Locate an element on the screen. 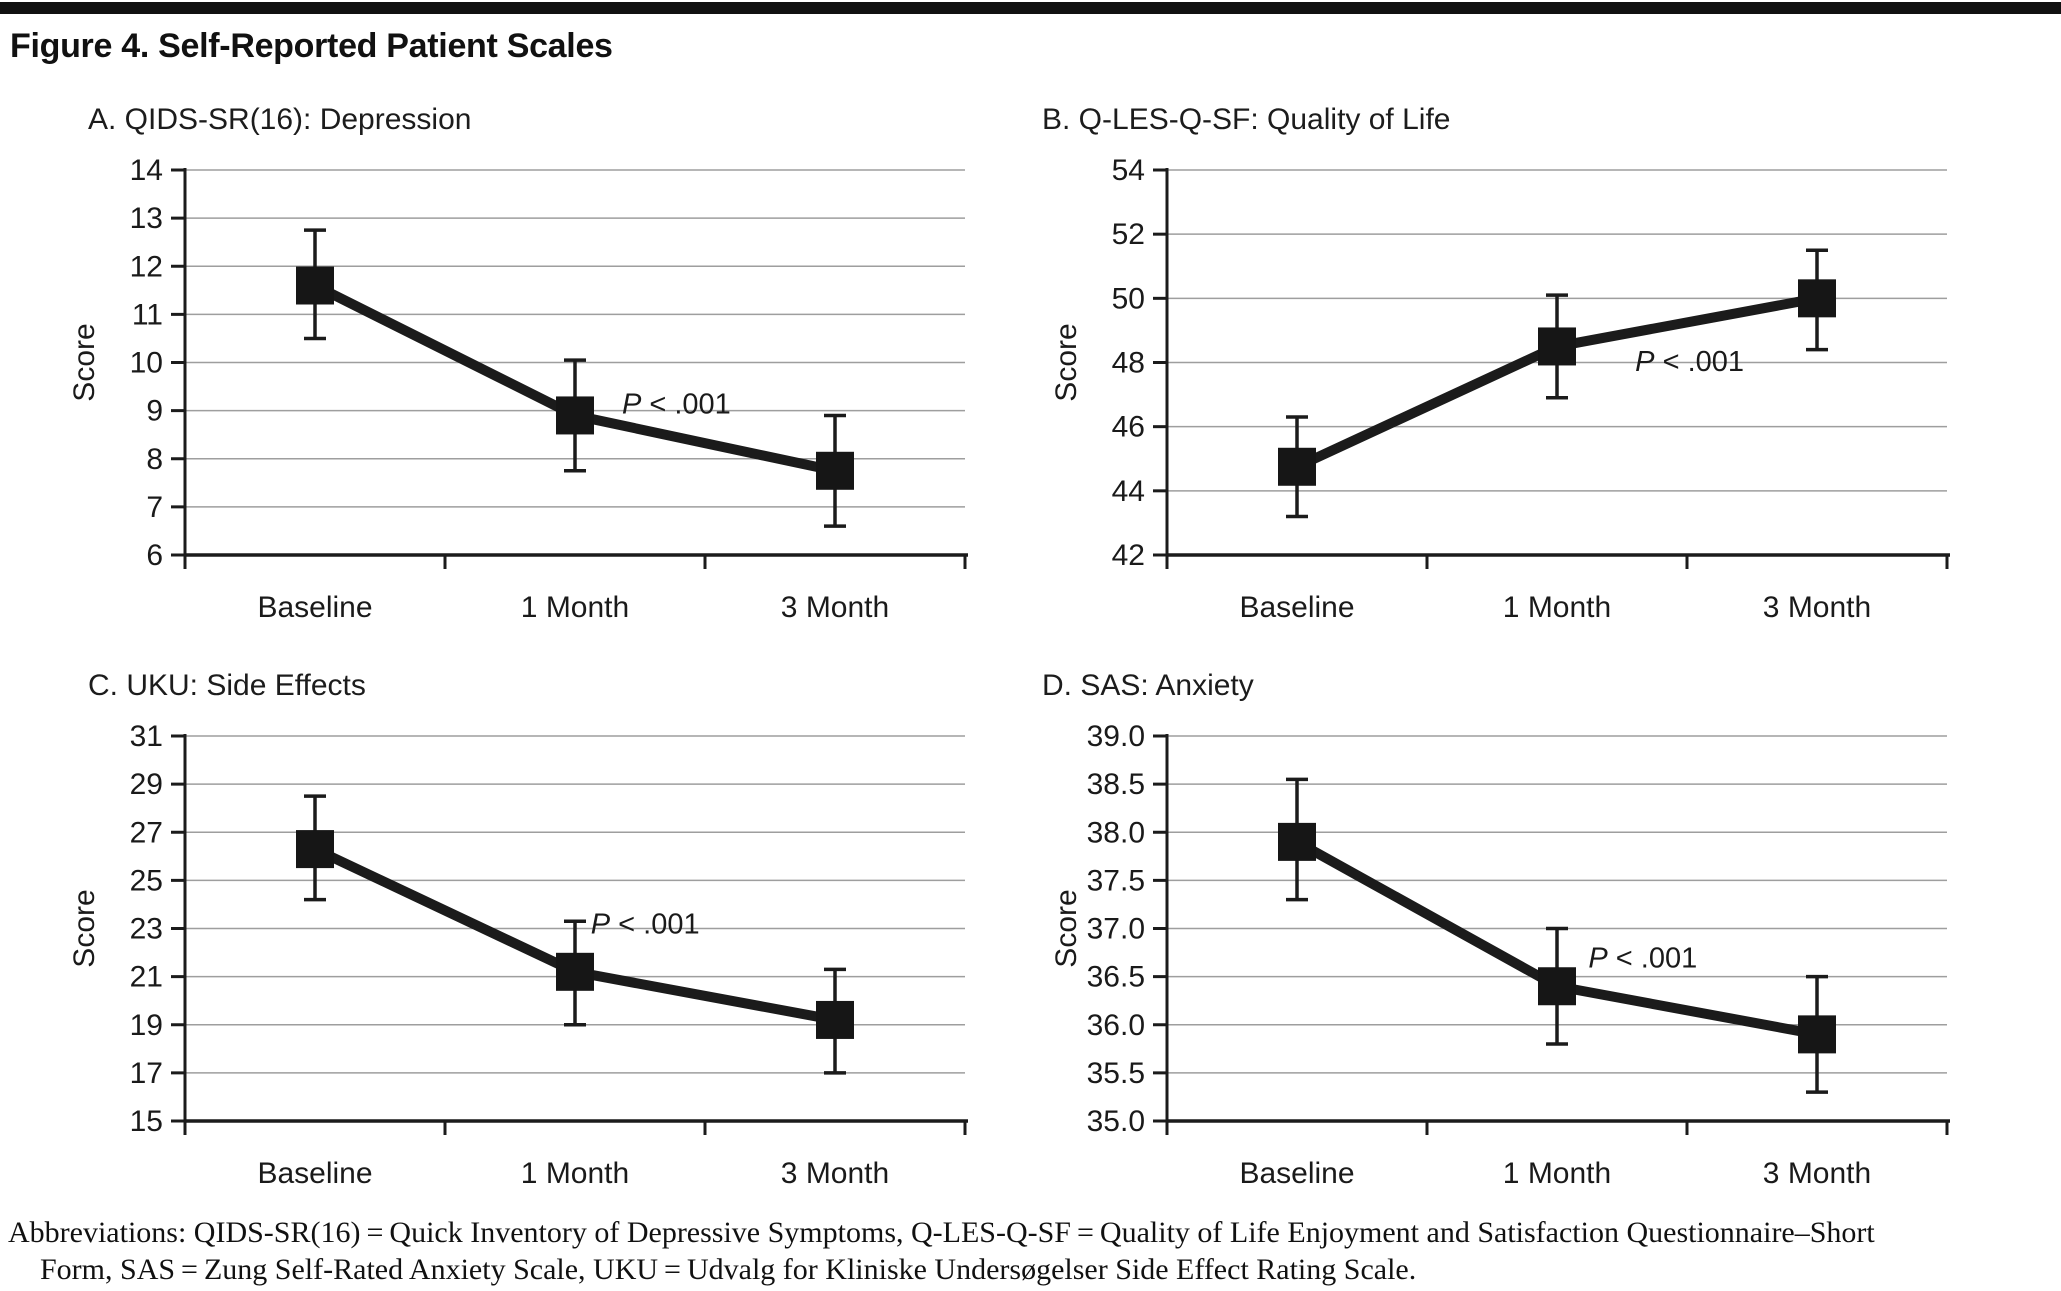 Image resolution: width=2061 pixels, height=1291 pixels. panel-title-c: C. UKU: Side Effects is located at coordinates (227, 686).